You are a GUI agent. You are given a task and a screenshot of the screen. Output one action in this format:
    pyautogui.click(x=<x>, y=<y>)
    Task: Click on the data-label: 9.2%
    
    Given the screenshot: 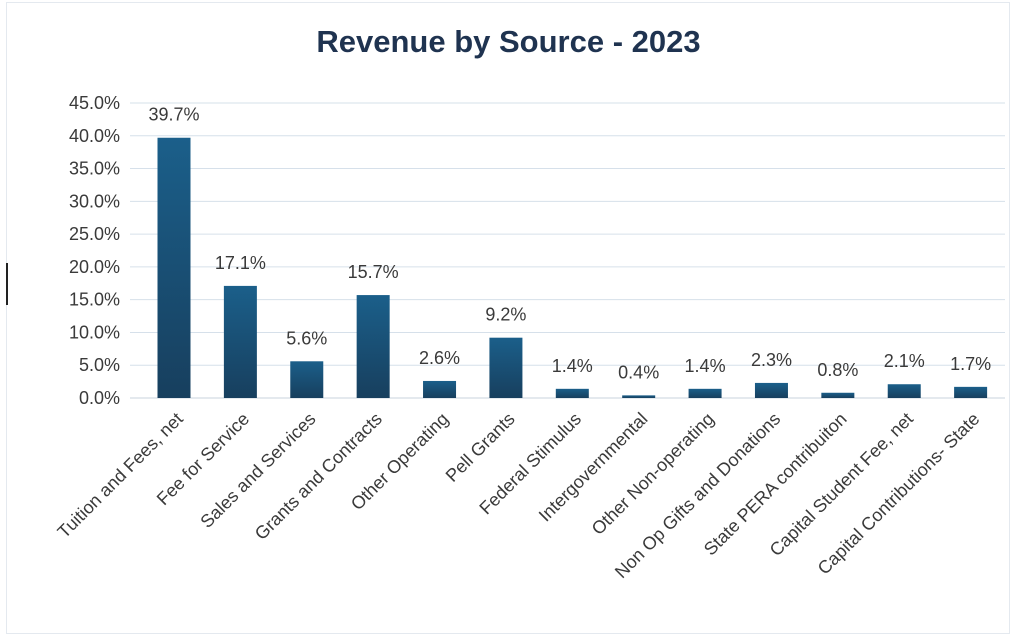 What is the action you would take?
    pyautogui.click(x=505, y=315)
    